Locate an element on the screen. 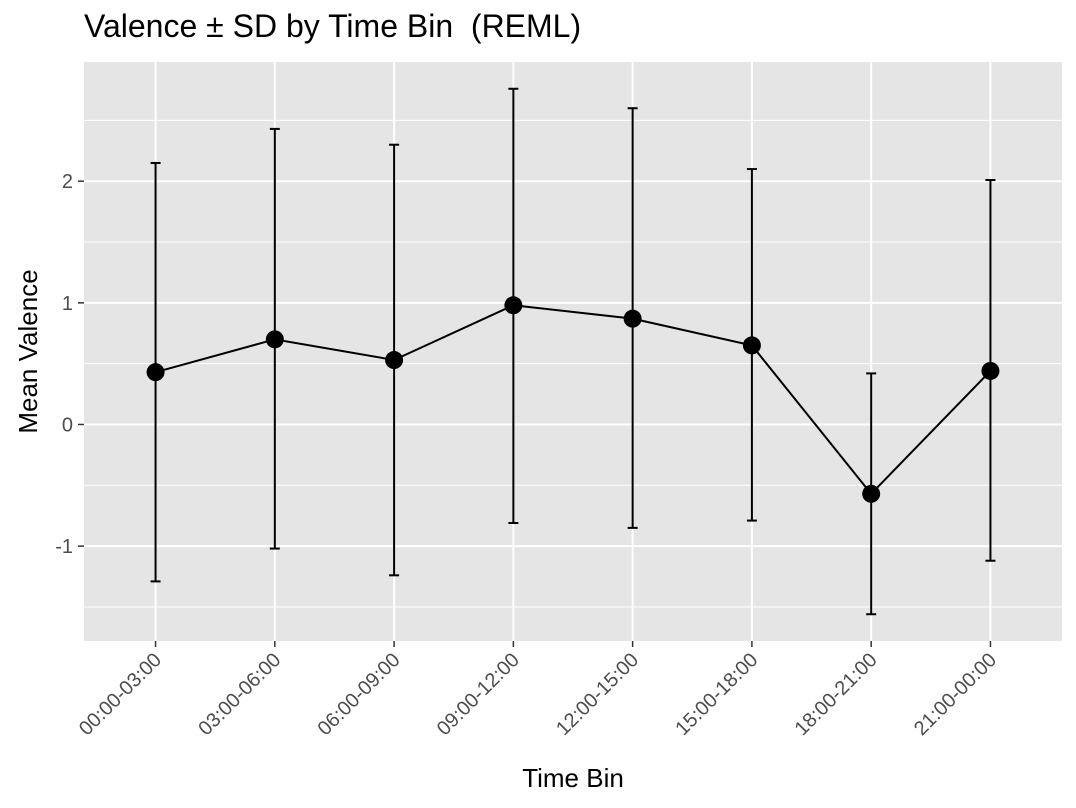 The image size is (1076, 808). chart-title: Valence ± SD by Time Bin (REML) is located at coordinates (333, 26).